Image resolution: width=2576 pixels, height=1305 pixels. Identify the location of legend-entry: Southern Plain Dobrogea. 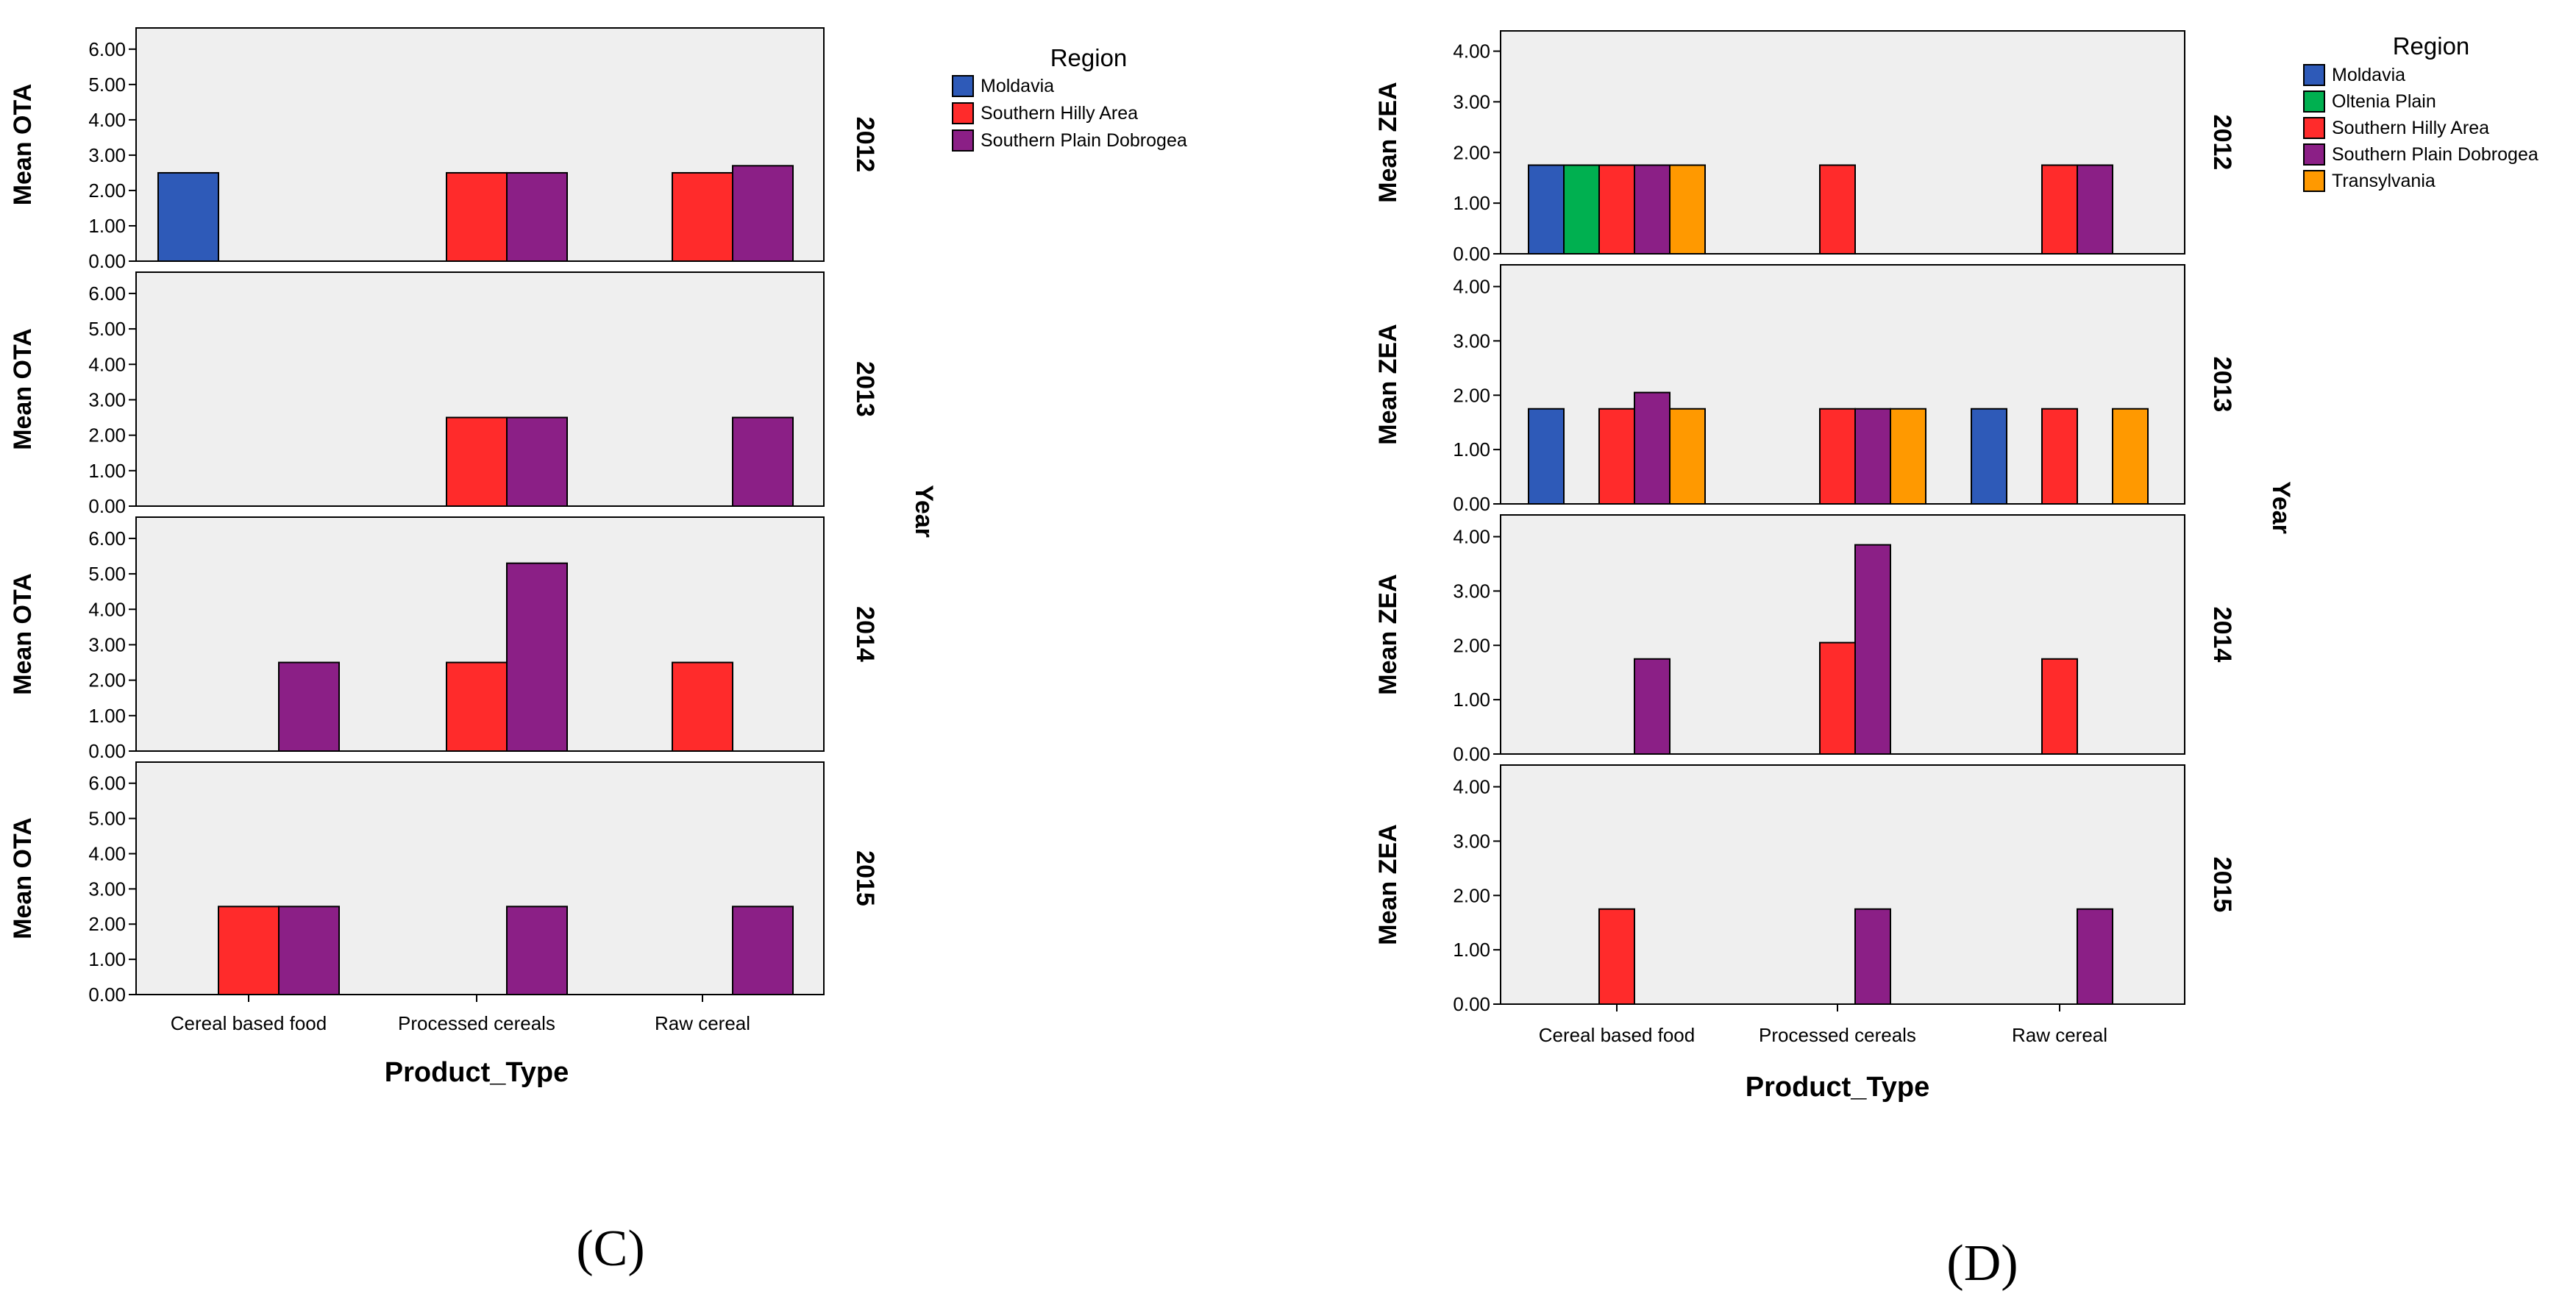
(1084, 140).